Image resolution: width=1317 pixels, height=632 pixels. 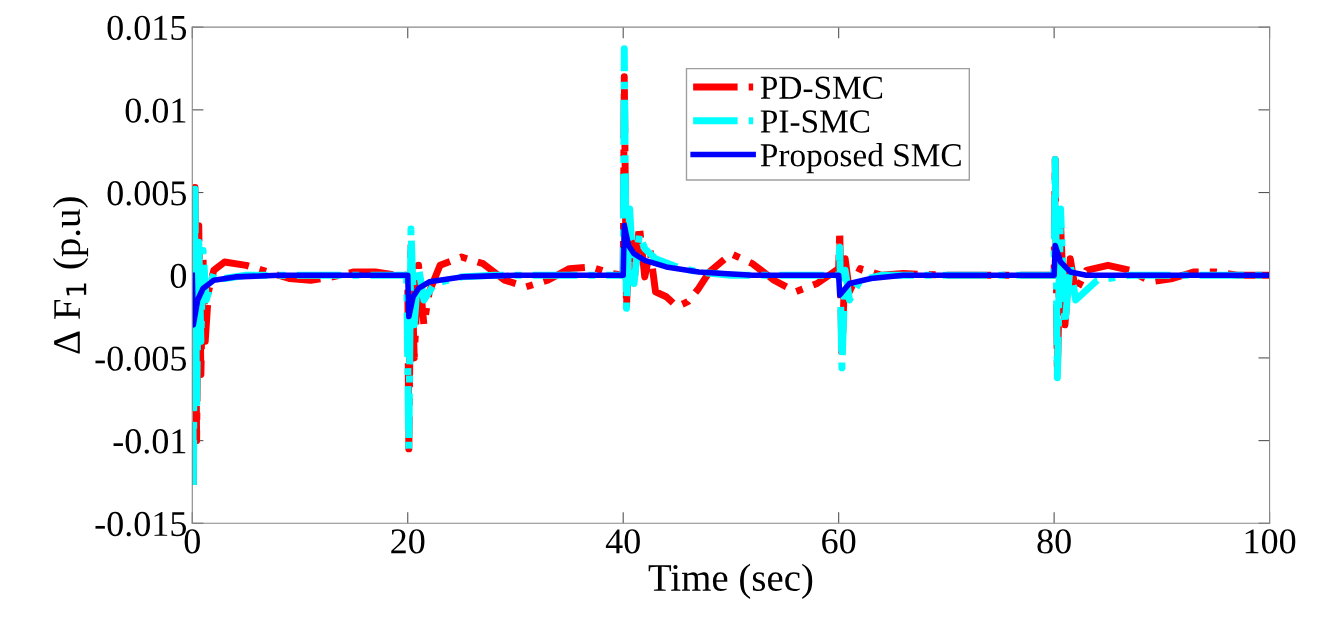 What do you see at coordinates (141, 524) in the screenshot?
I see `y-tick-label: -0.015` at bounding box center [141, 524].